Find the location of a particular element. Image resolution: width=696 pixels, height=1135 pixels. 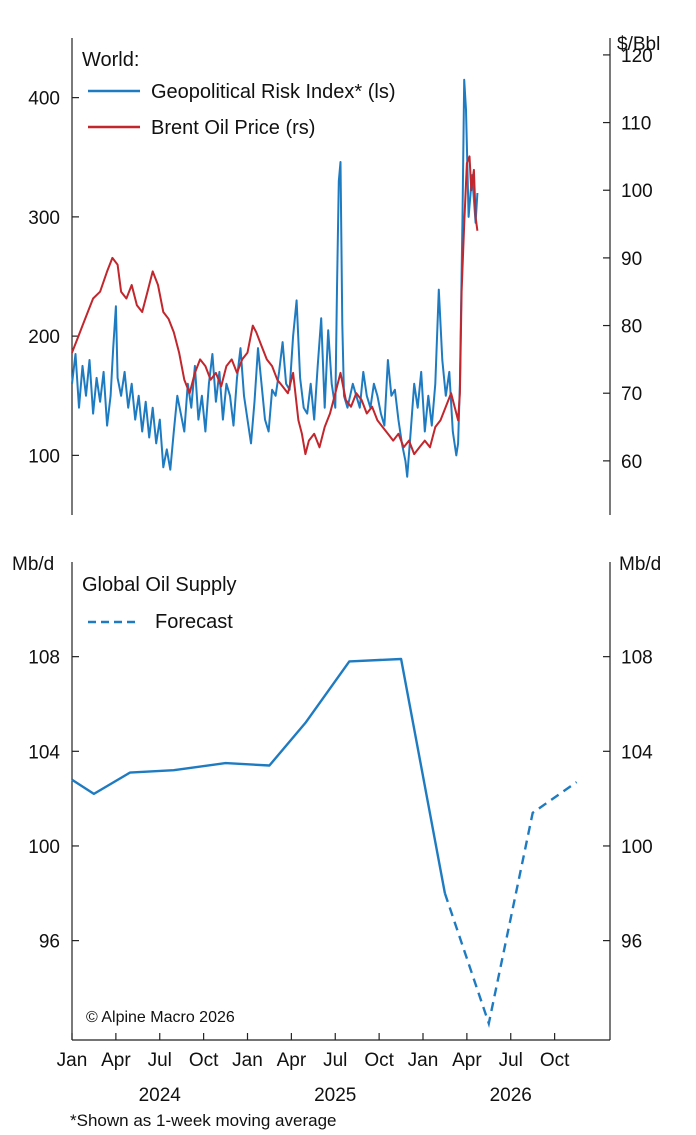

copyright: © Alpine Macro 2026 is located at coordinates (160, 1017).